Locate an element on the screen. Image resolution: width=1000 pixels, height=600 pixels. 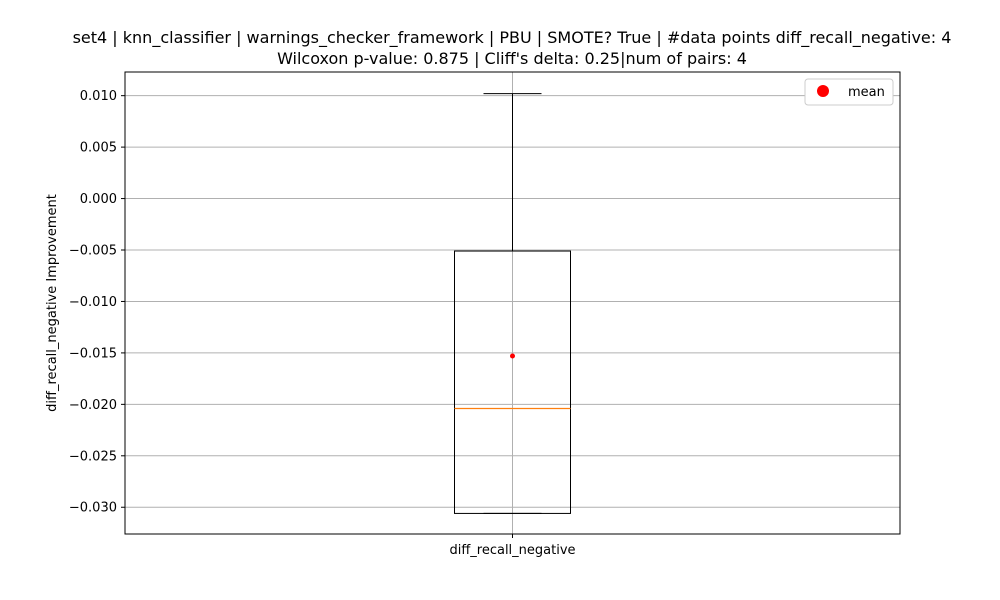
legend: mean is located at coordinates (849, 92).